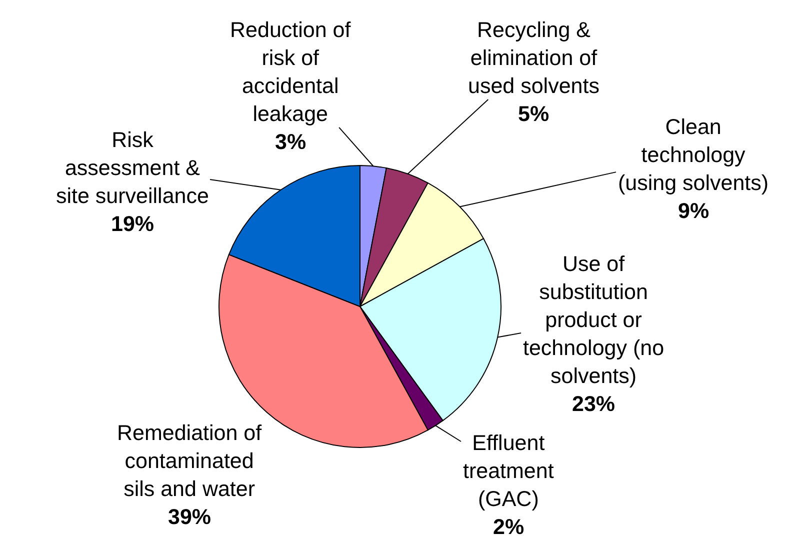 This screenshot has height=549, width=811. Describe the element at coordinates (290, 142) in the screenshot. I see `data-label: 3%` at that location.